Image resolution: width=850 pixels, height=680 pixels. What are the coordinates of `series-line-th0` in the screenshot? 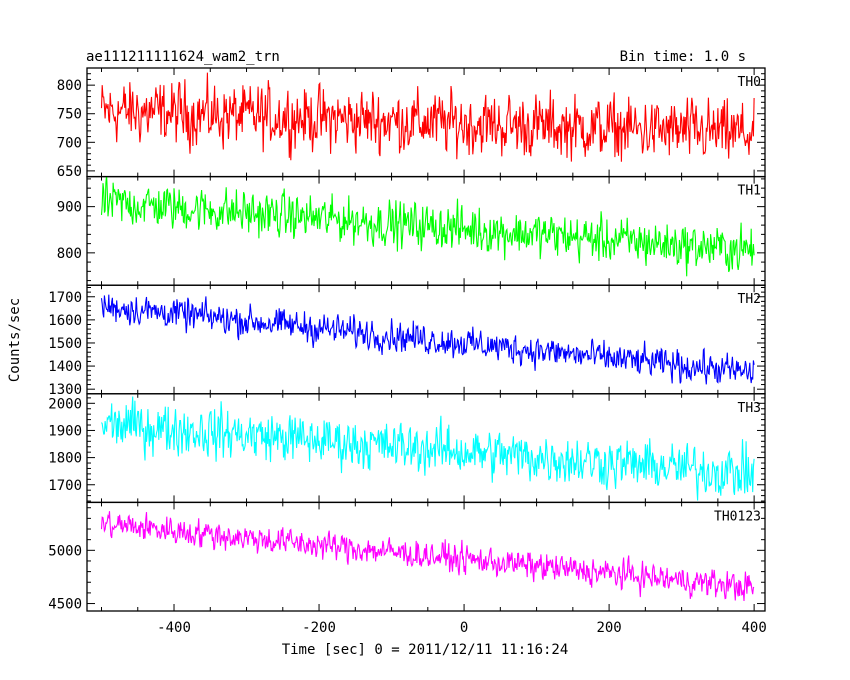 It's located at (427, 117).